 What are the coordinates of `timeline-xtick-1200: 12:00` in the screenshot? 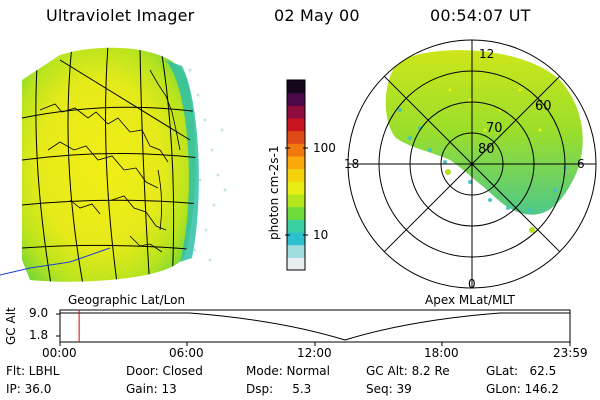 It's located at (314, 353).